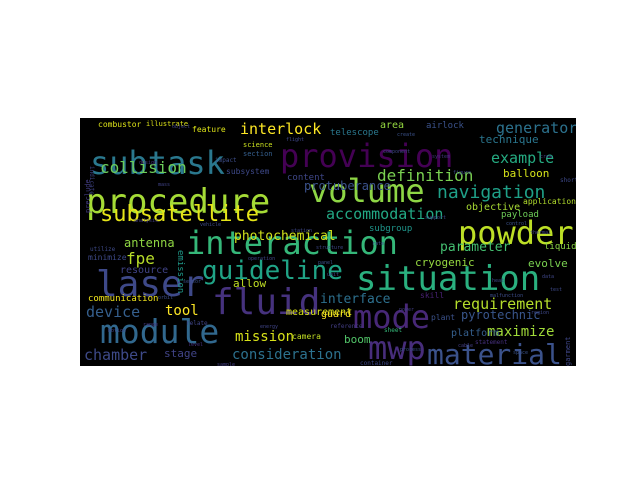 This screenshot has height=480, width=640. I want to click on word-mass: mass, so click(164, 185).